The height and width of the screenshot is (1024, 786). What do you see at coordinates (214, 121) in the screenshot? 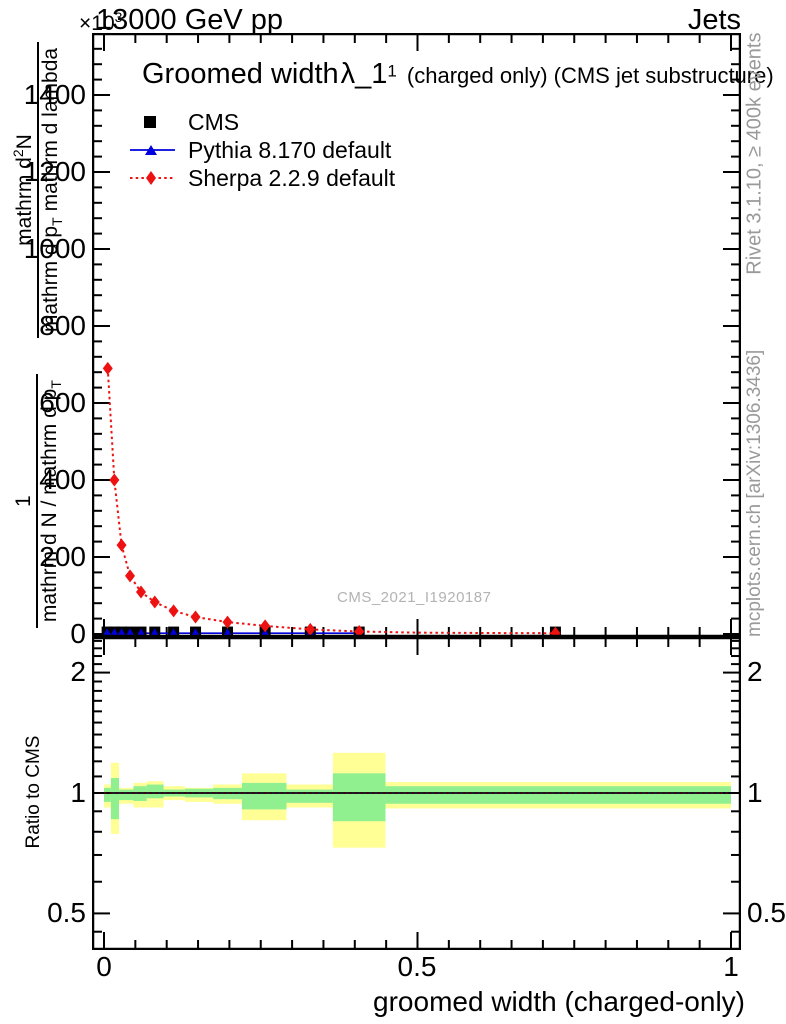
I see `legend-label-cms: CMS` at bounding box center [214, 121].